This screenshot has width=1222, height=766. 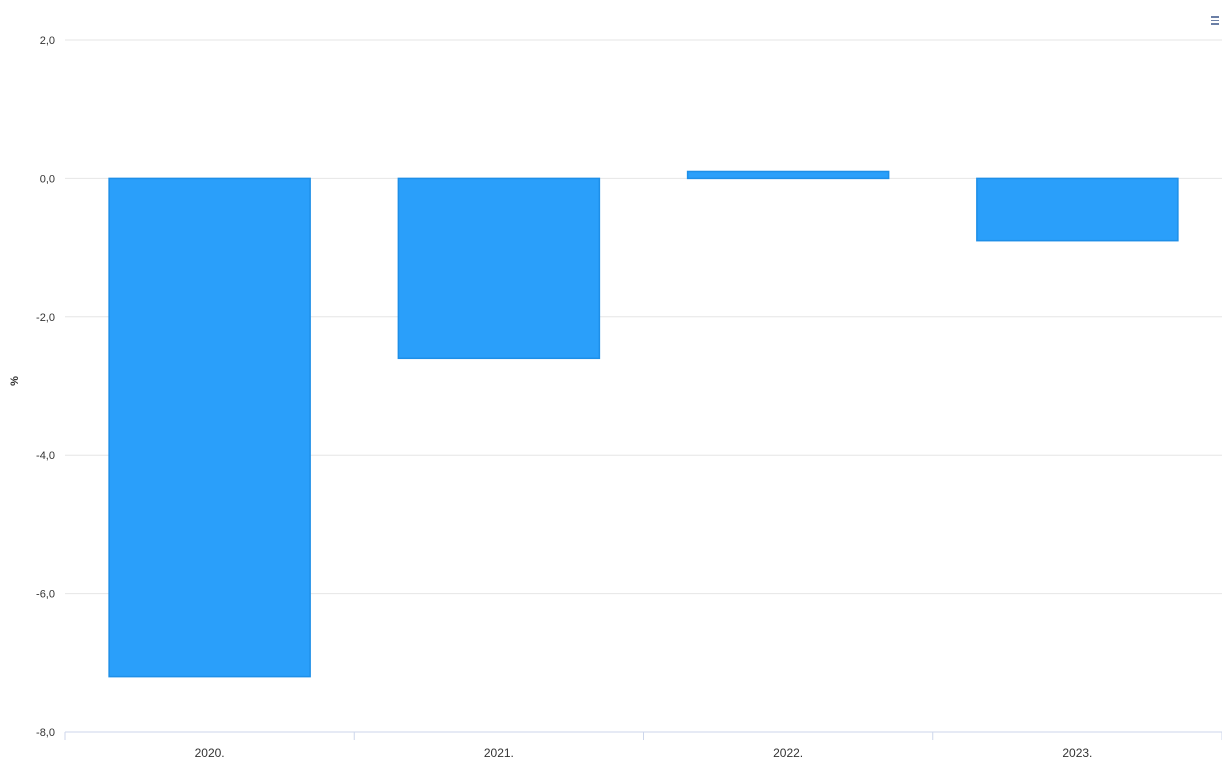 I want to click on hamburger-menu-icon, so click(x=1216, y=21).